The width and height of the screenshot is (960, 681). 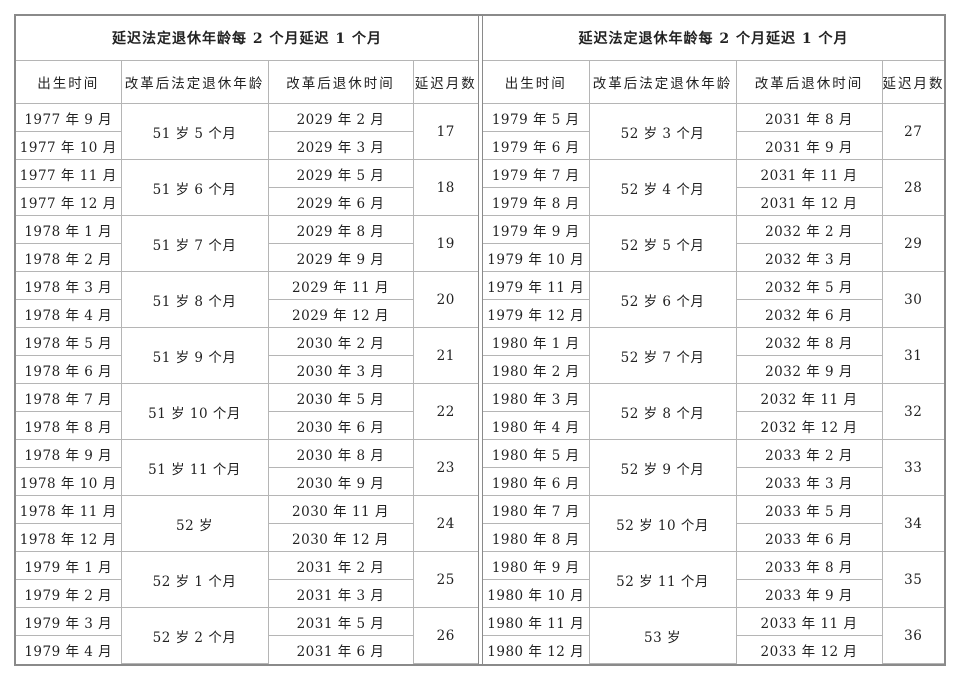 I want to click on retirement-age-cell: 52 岁, so click(x=194, y=524).